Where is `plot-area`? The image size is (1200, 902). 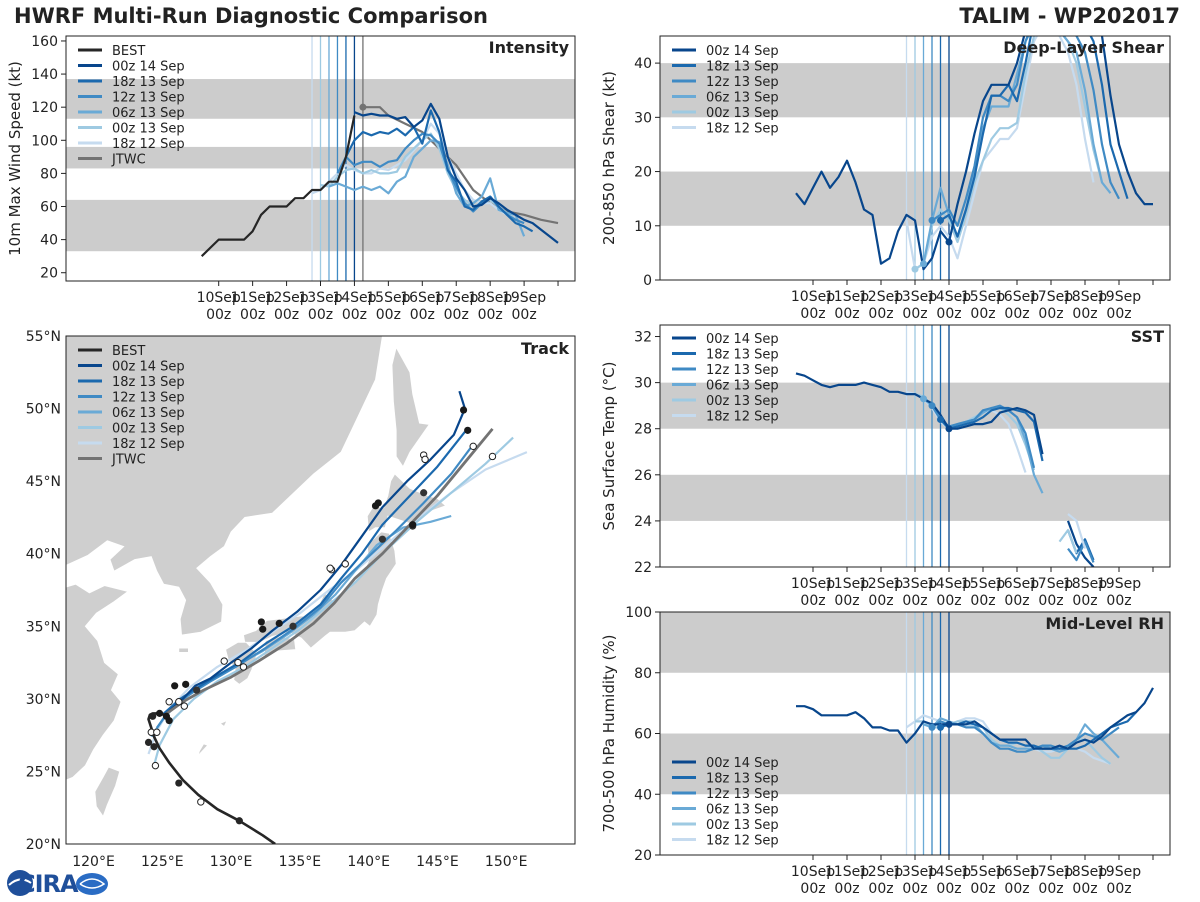 plot-area is located at coordinates (915, 158).